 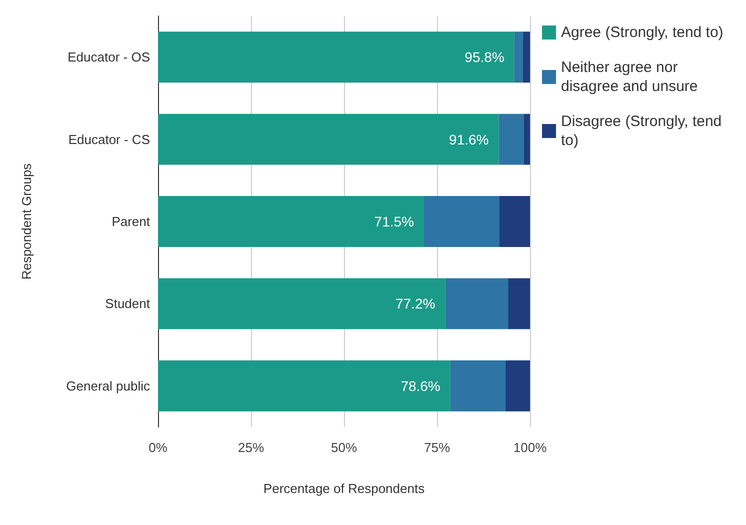 What do you see at coordinates (26, 221) in the screenshot?
I see `y-axis-title: Respondent Groups` at bounding box center [26, 221].